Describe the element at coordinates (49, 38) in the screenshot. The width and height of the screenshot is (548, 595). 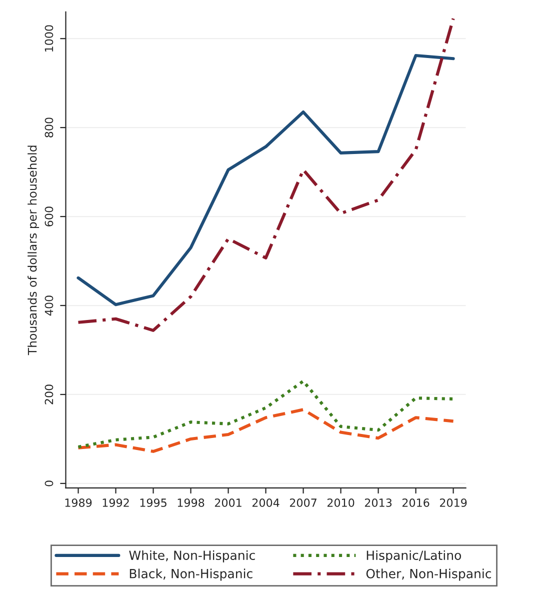
I see `y-tick-label: 1000` at that location.